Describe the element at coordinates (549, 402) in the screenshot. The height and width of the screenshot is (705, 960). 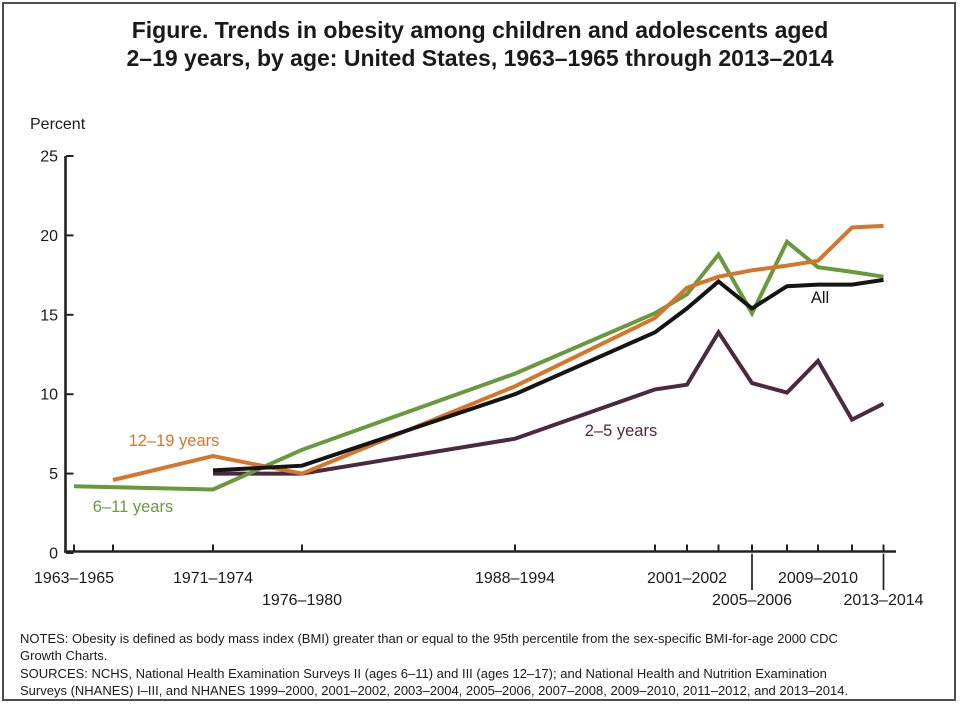
I see `series-line-2-5-years` at that location.